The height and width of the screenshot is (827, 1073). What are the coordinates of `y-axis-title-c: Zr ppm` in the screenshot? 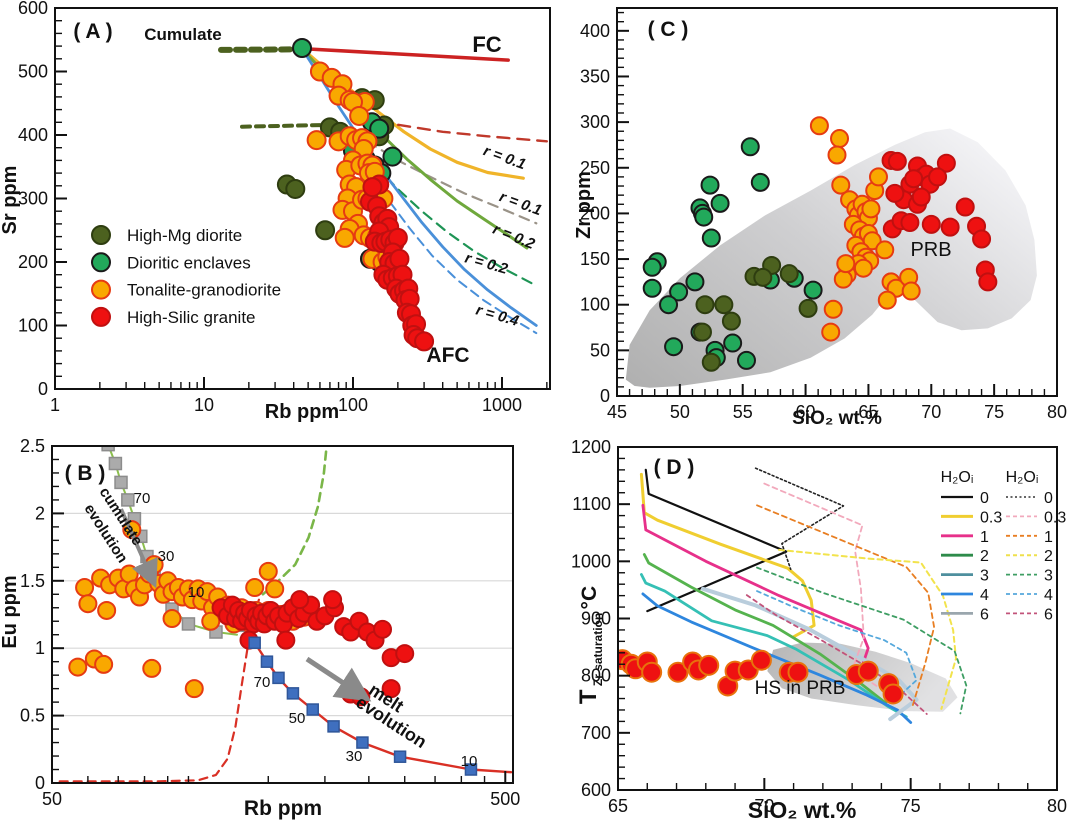 It's located at (584, 205).